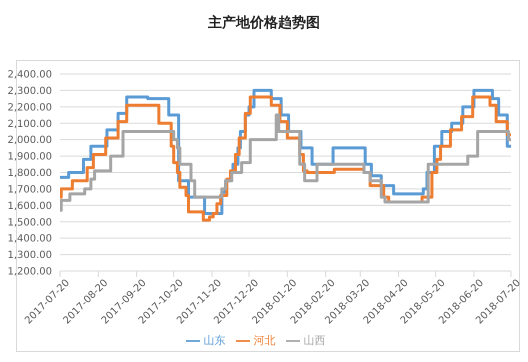 The height and width of the screenshot is (362, 528). I want to click on legend-label: 山东, so click(215, 340).